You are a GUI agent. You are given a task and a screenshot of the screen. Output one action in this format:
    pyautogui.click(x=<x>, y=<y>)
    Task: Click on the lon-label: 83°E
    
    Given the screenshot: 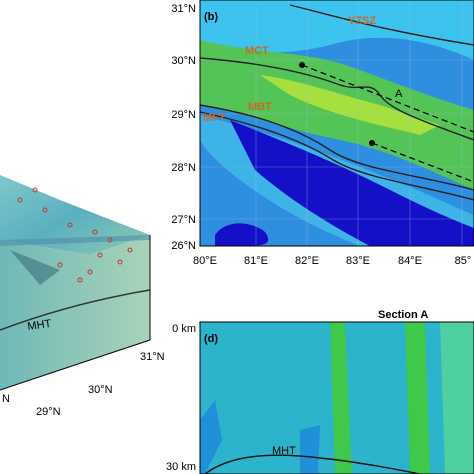 What is the action you would take?
    pyautogui.click(x=358, y=261)
    